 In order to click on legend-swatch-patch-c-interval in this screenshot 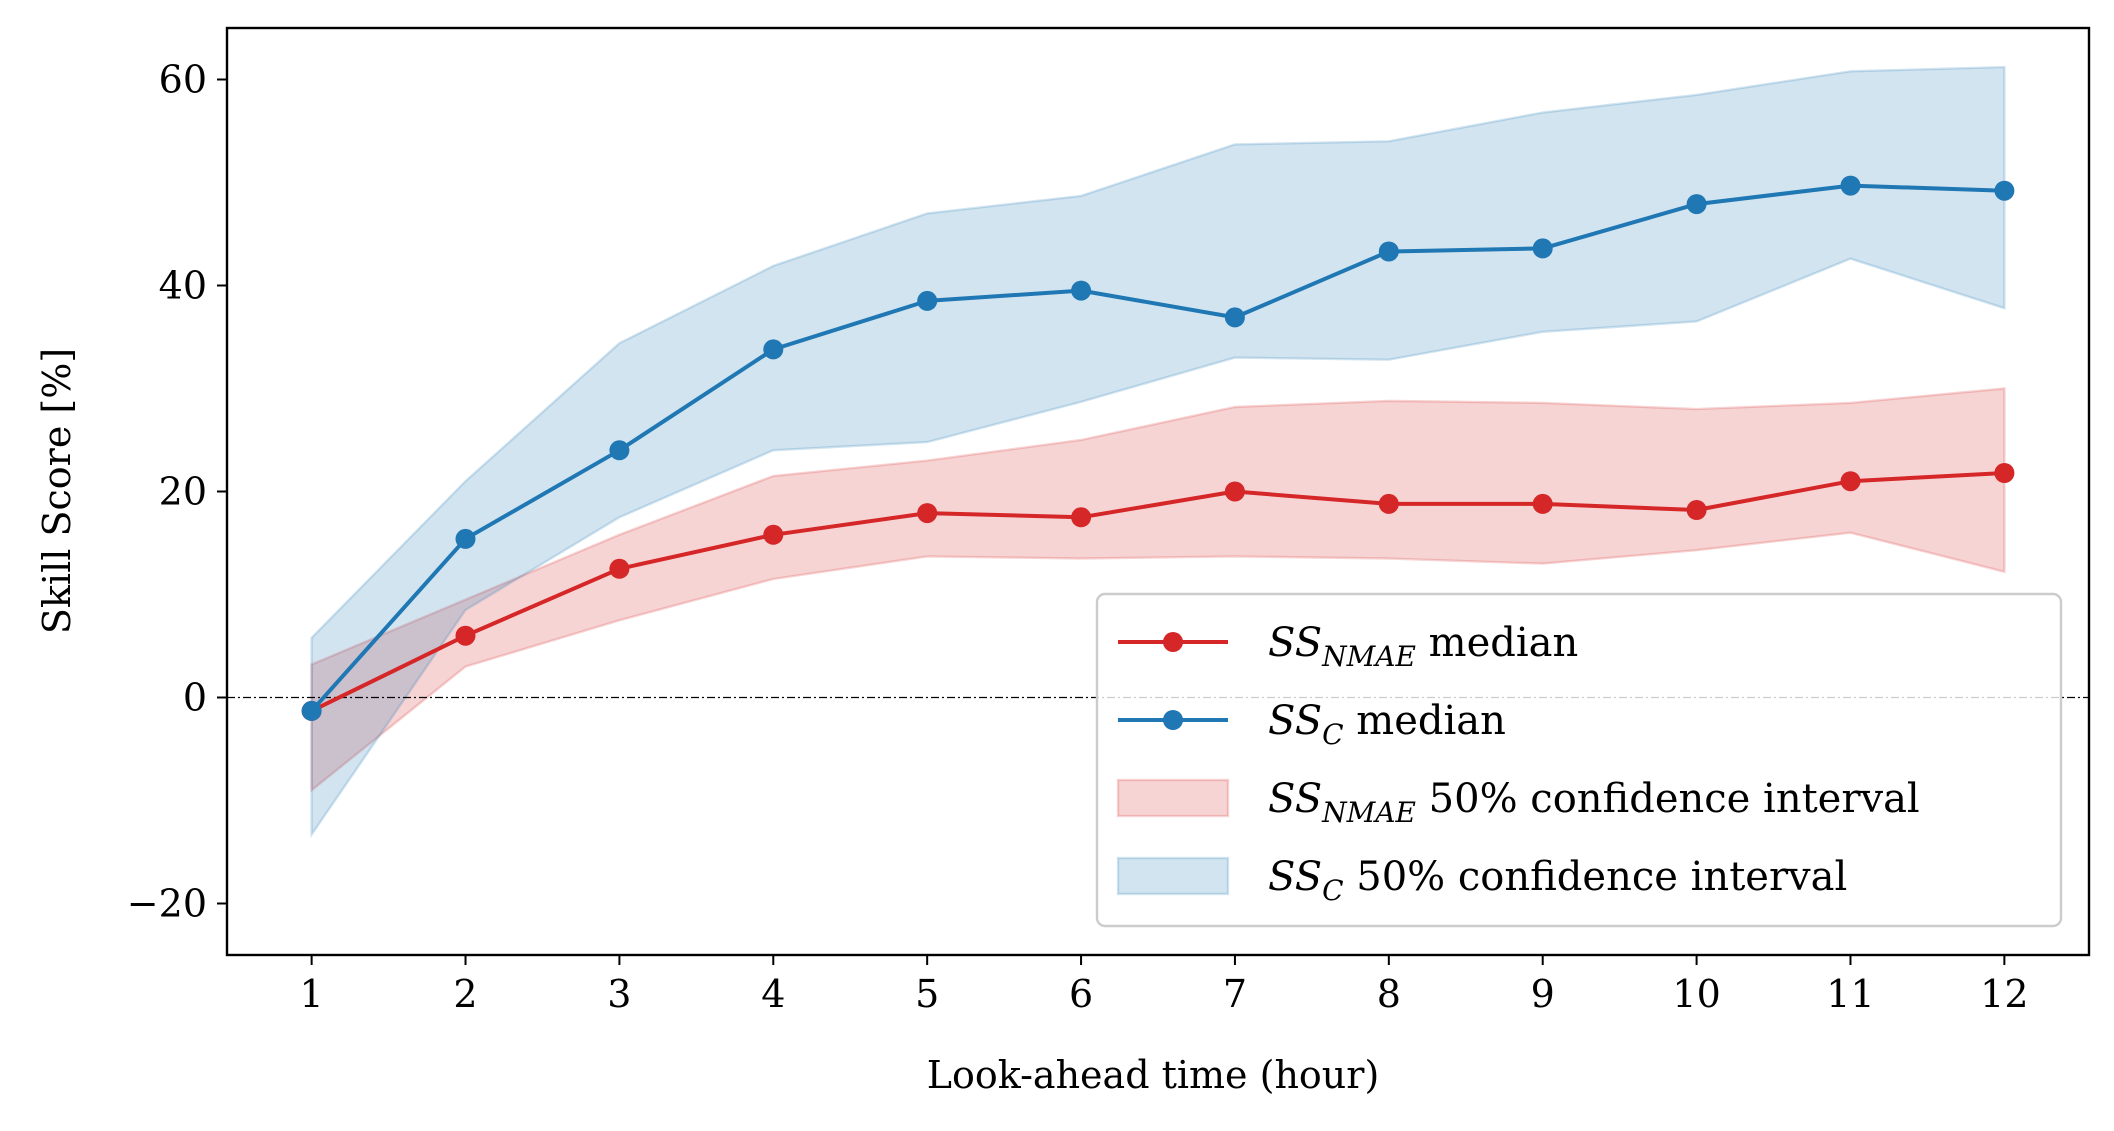, I will do `click(1173, 876)`.